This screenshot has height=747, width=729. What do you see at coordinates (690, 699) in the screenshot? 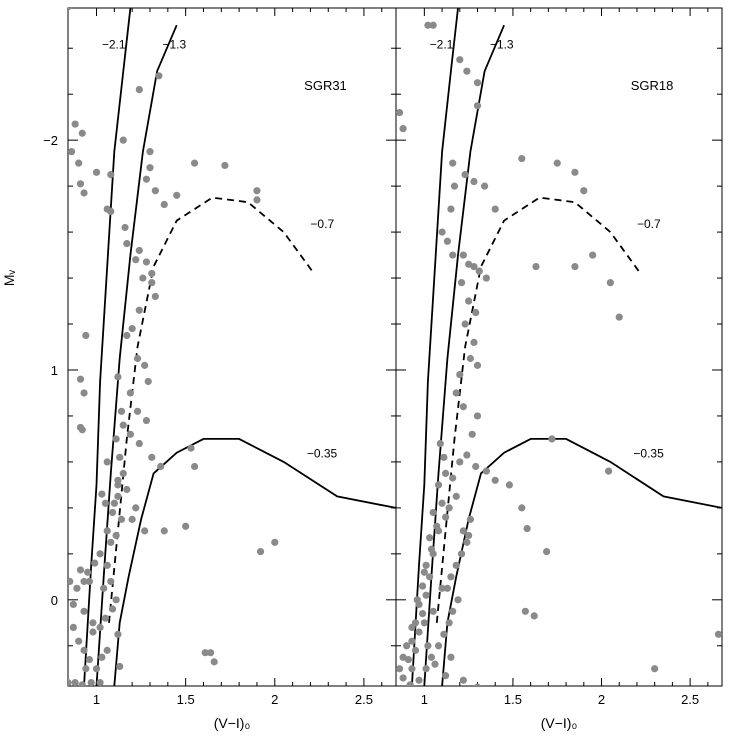
I see `x-tick-label: 2.5` at bounding box center [690, 699].